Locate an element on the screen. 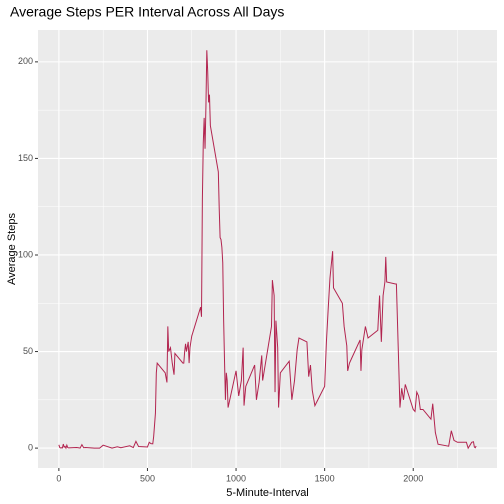 This screenshot has width=504, height=504. x-tick-label: 1500 is located at coordinates (325, 478).